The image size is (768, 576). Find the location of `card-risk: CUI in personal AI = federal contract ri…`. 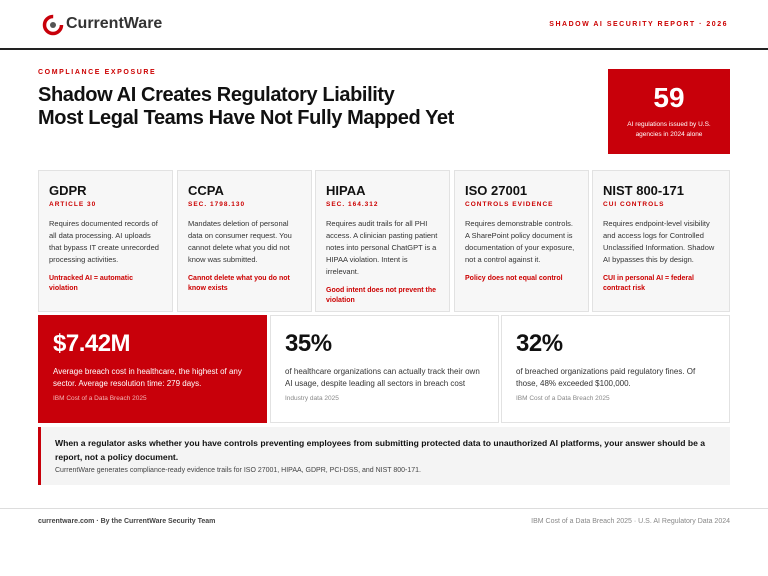

card-risk: CUI in personal AI = federal contract ri… is located at coordinates (648, 283).